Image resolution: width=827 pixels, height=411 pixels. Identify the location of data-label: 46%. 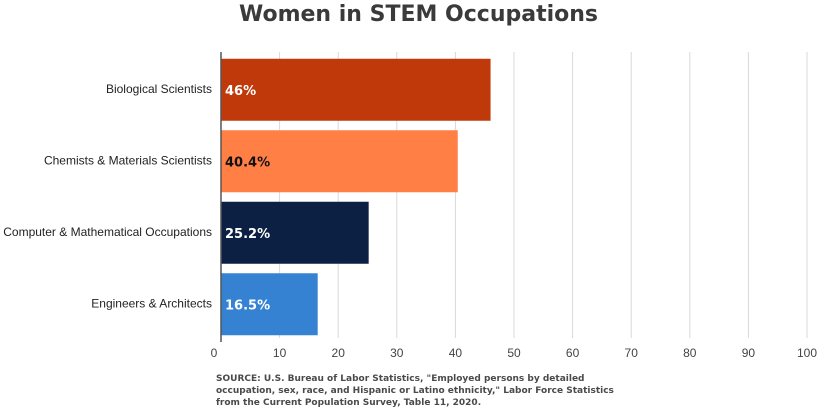
(240, 91).